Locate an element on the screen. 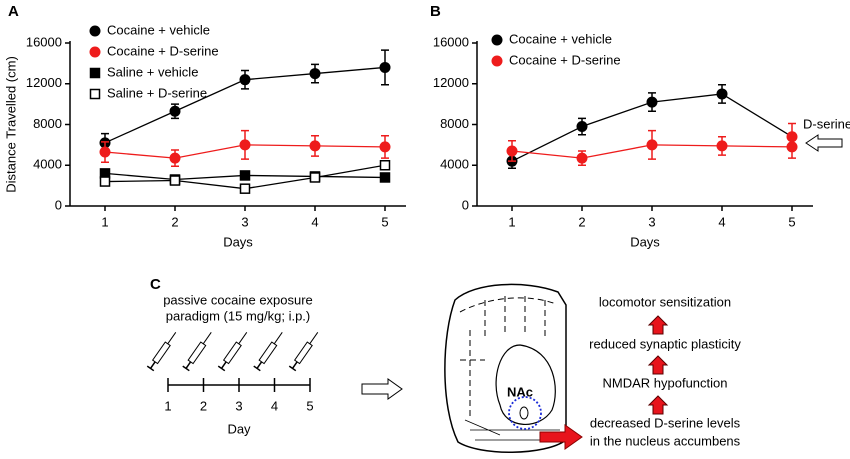 The width and height of the screenshot is (850, 459). annotation-arrow is located at coordinates (824, 143).